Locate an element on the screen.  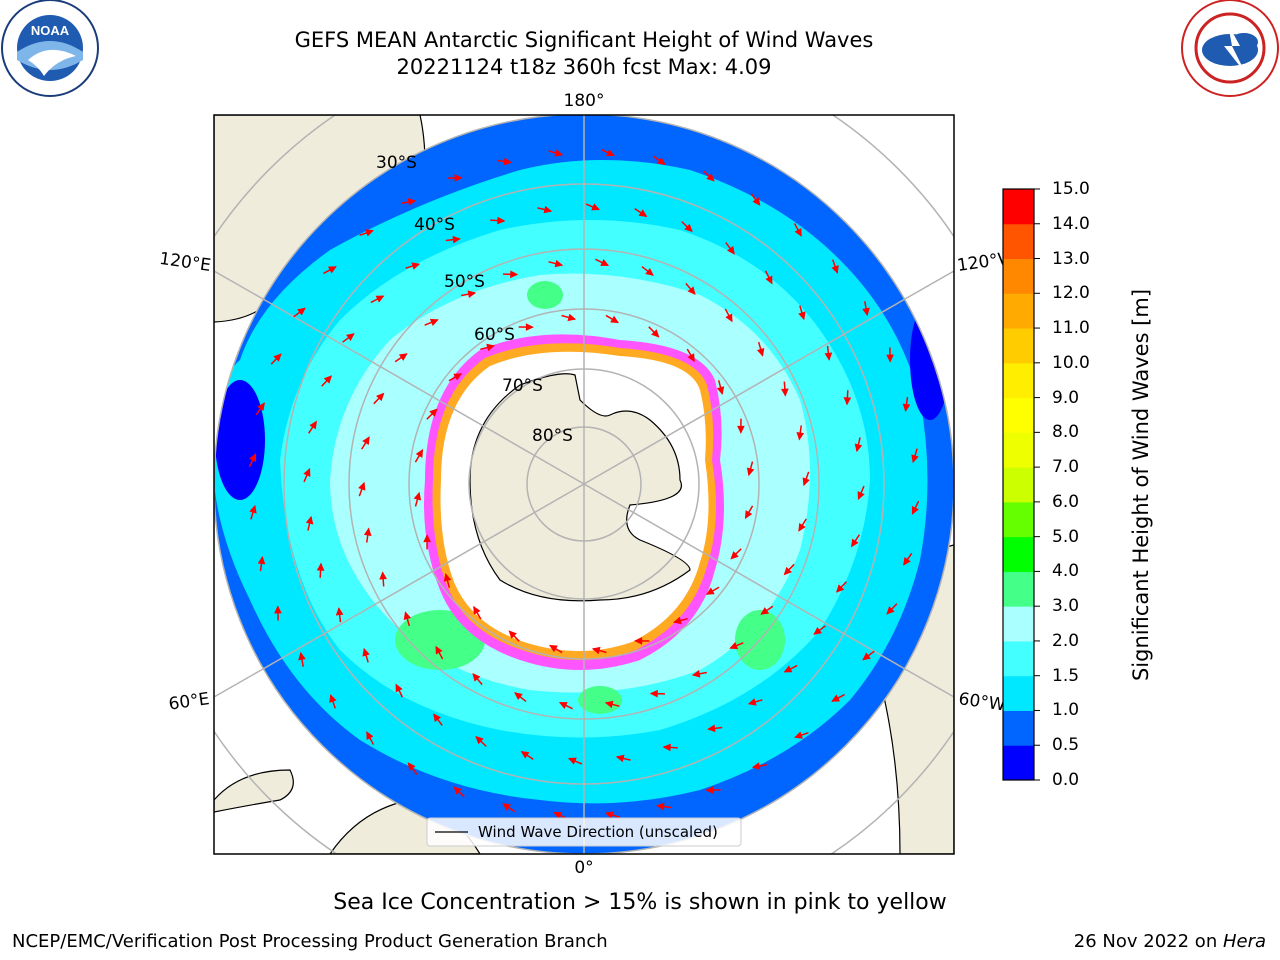
lat-label-30s: 30°S is located at coordinates (396, 163).